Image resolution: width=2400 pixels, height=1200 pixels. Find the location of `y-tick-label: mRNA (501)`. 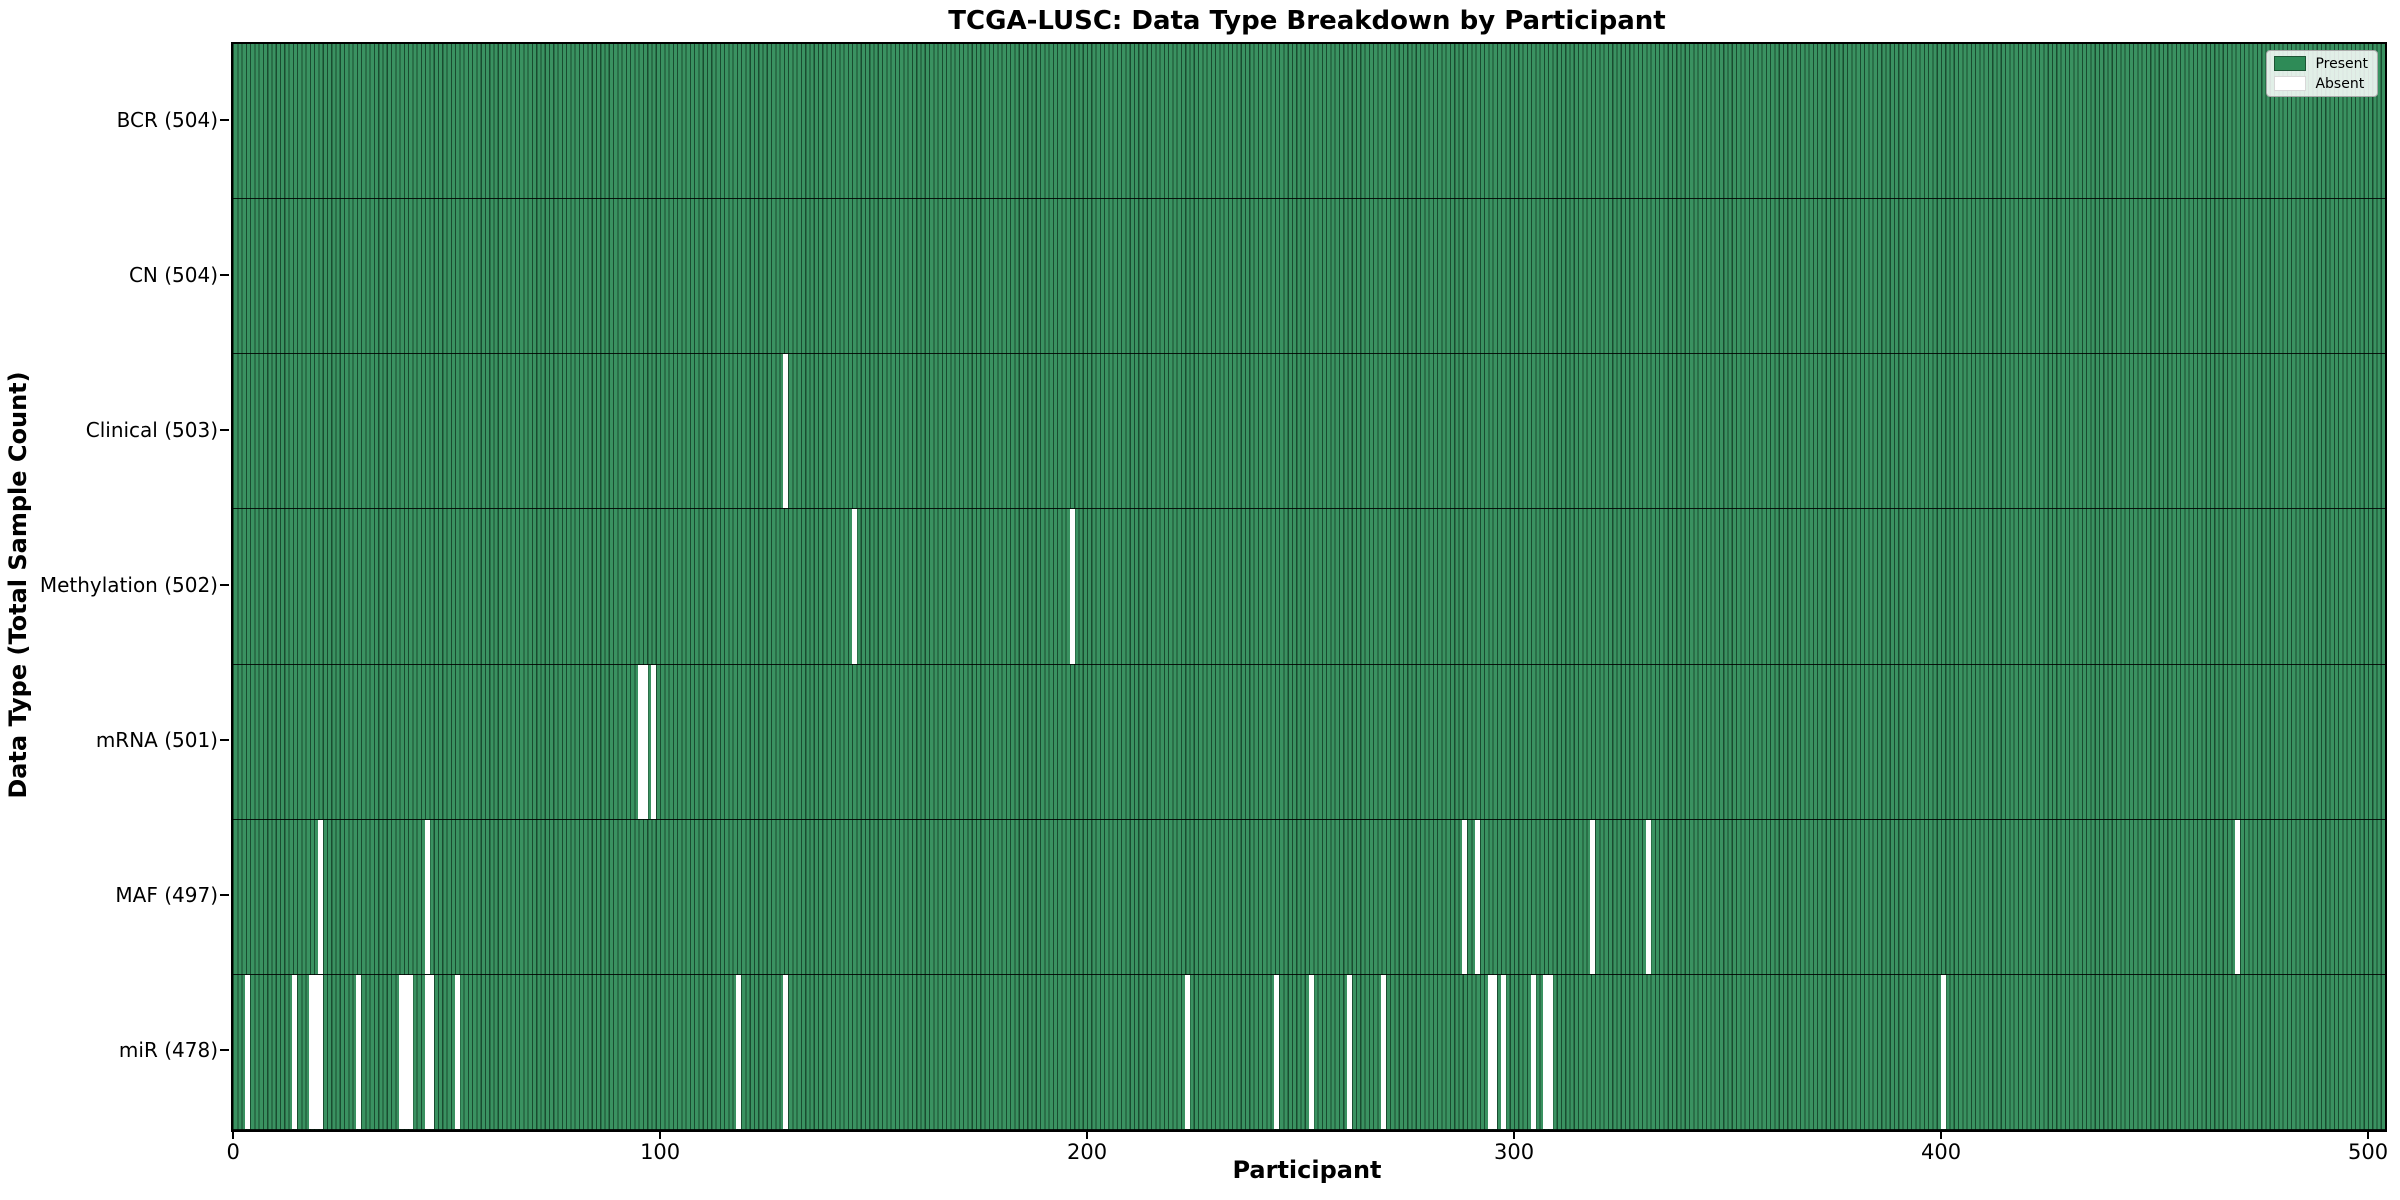

y-tick-label: mRNA (501) is located at coordinates (156, 740).